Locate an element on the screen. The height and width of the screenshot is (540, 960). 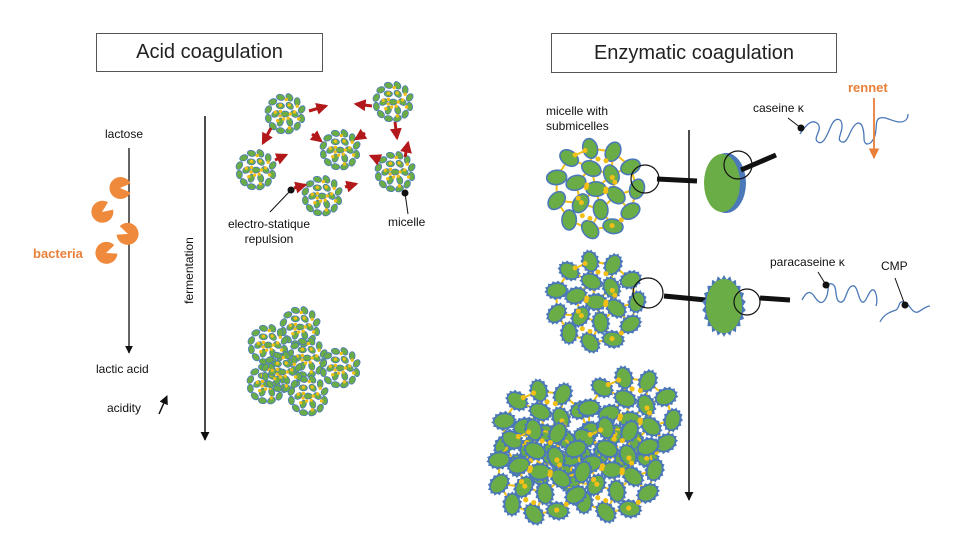
bacteria-label: bacteria is located at coordinates (58, 253).